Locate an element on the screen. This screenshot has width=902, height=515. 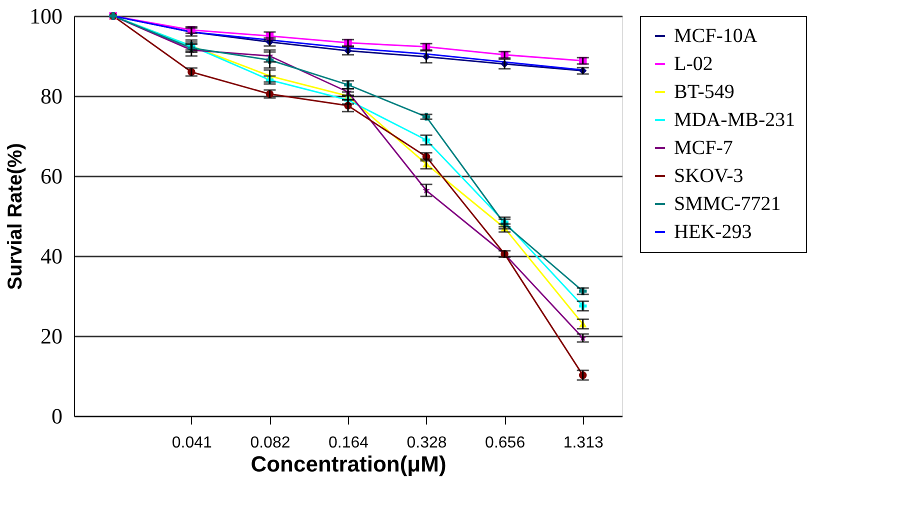
x-tick-label: 1.313 is located at coordinates (583, 443).